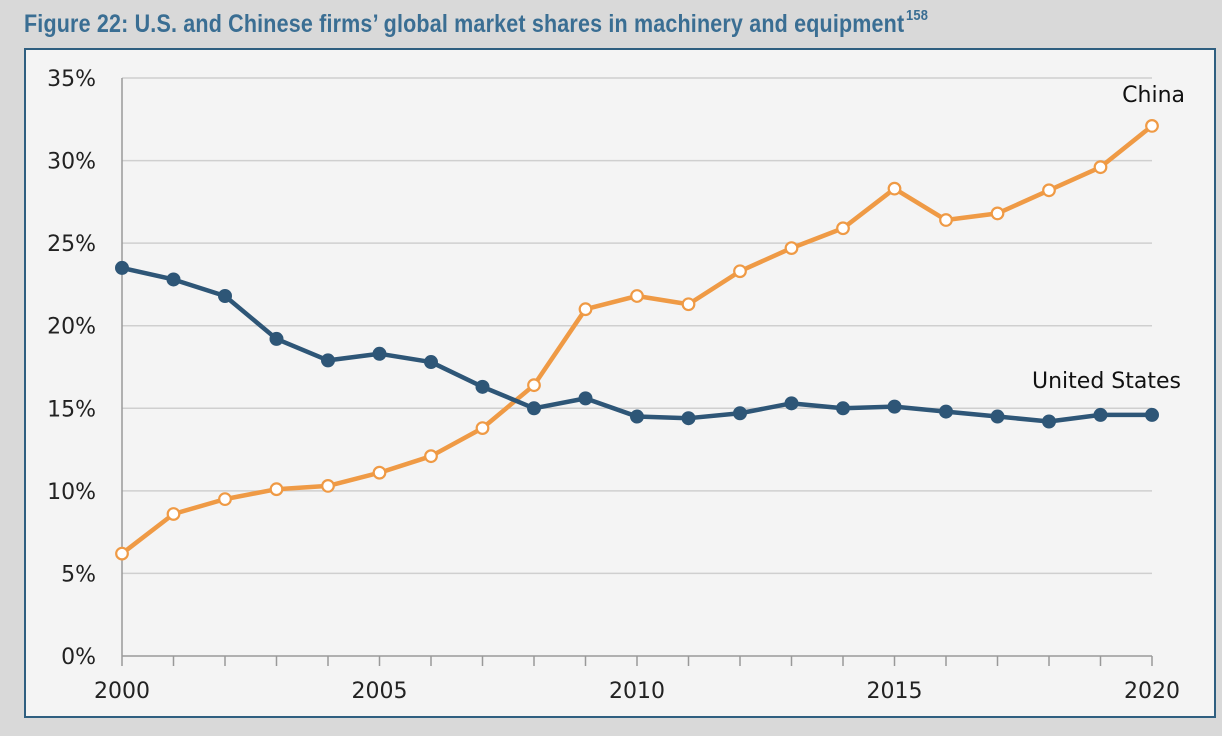 This screenshot has height=736, width=1222. I want to click on y-tick-label: 25%, so click(71, 244).